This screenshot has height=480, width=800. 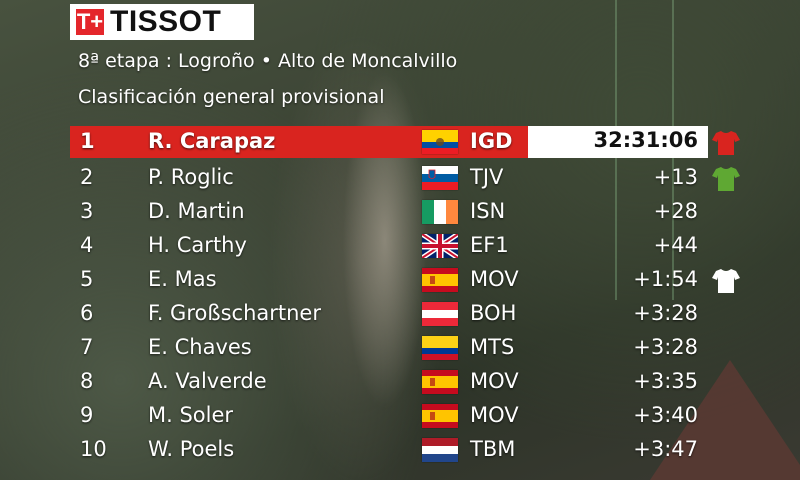 I want to click on rider-name: H. Carthy, so click(x=197, y=245).